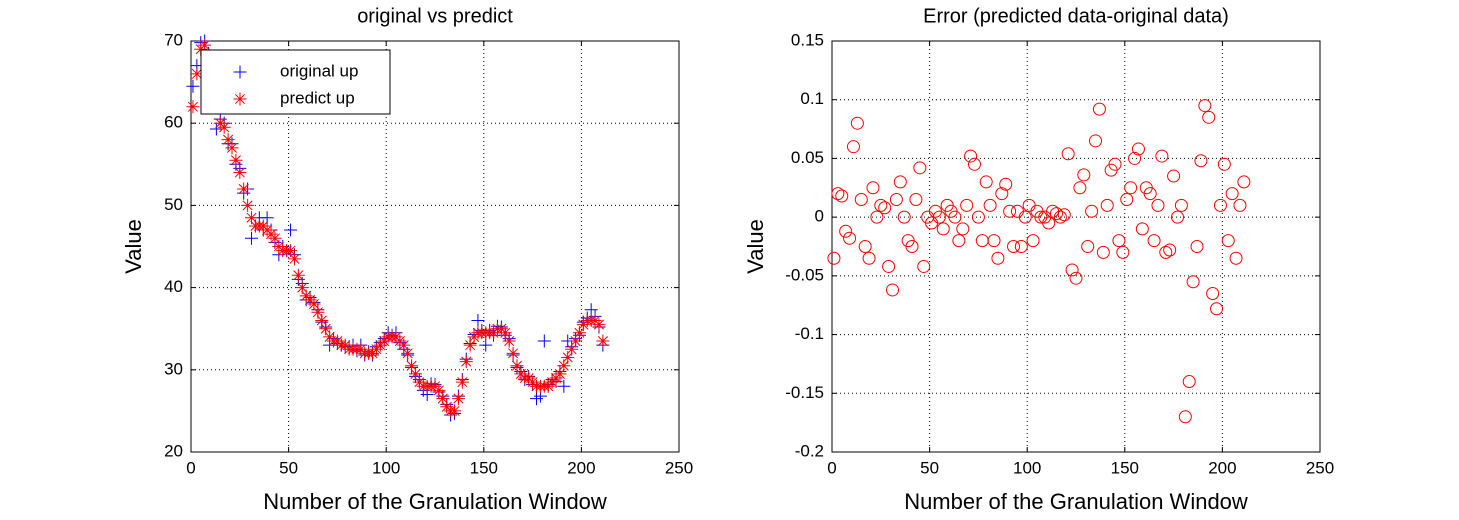 The width and height of the screenshot is (1459, 520). What do you see at coordinates (581, 467) in the screenshot?
I see `x-tick-label: 200` at bounding box center [581, 467].